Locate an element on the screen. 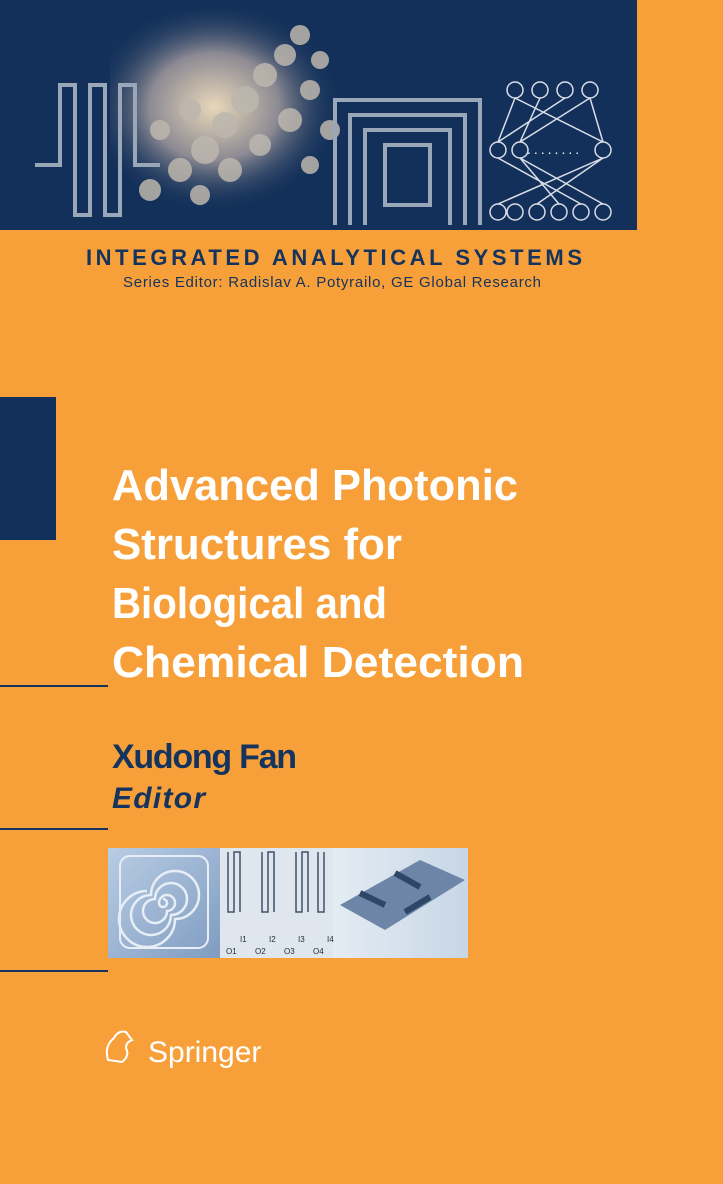  input-label: I1 is located at coordinates (243, 939).